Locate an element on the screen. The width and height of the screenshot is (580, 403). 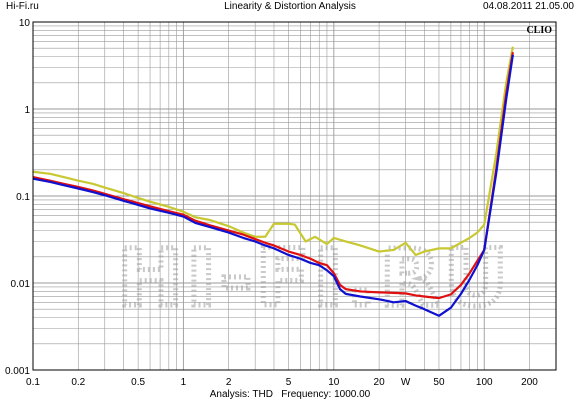
frequency-label: Frequency: 1000.00 is located at coordinates (326, 394).